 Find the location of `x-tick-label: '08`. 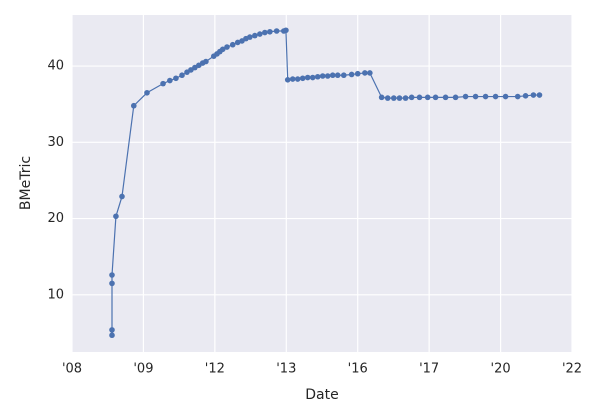

x-tick-label: '08 is located at coordinates (72, 369).